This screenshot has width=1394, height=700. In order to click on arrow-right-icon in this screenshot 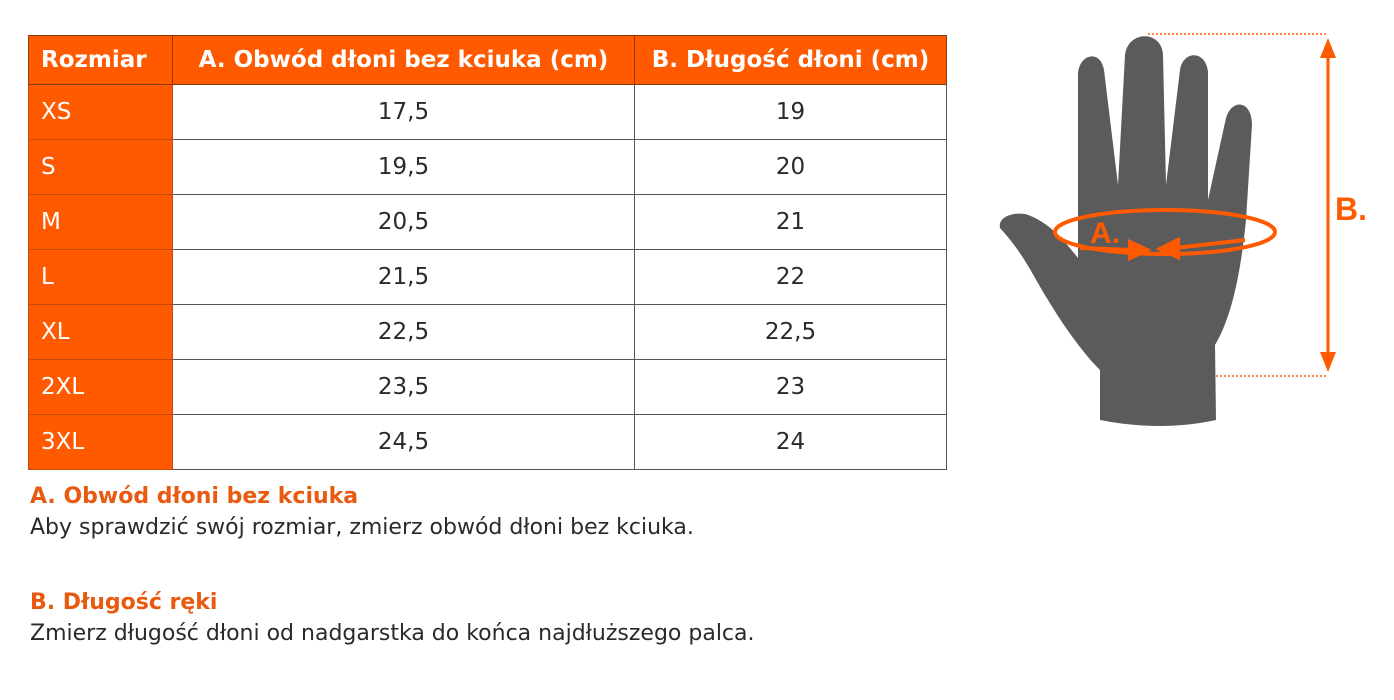, I will do `click(1115, 250)`.